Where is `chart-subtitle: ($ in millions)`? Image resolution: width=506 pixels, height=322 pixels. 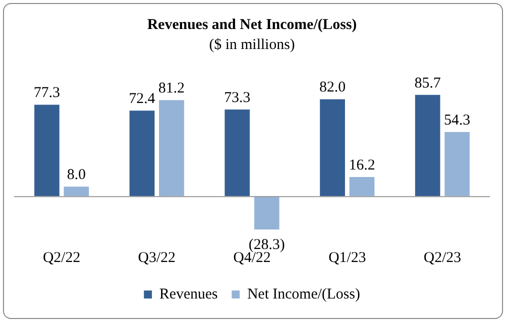 chart-subtitle: ($ in millions) is located at coordinates (252, 44).